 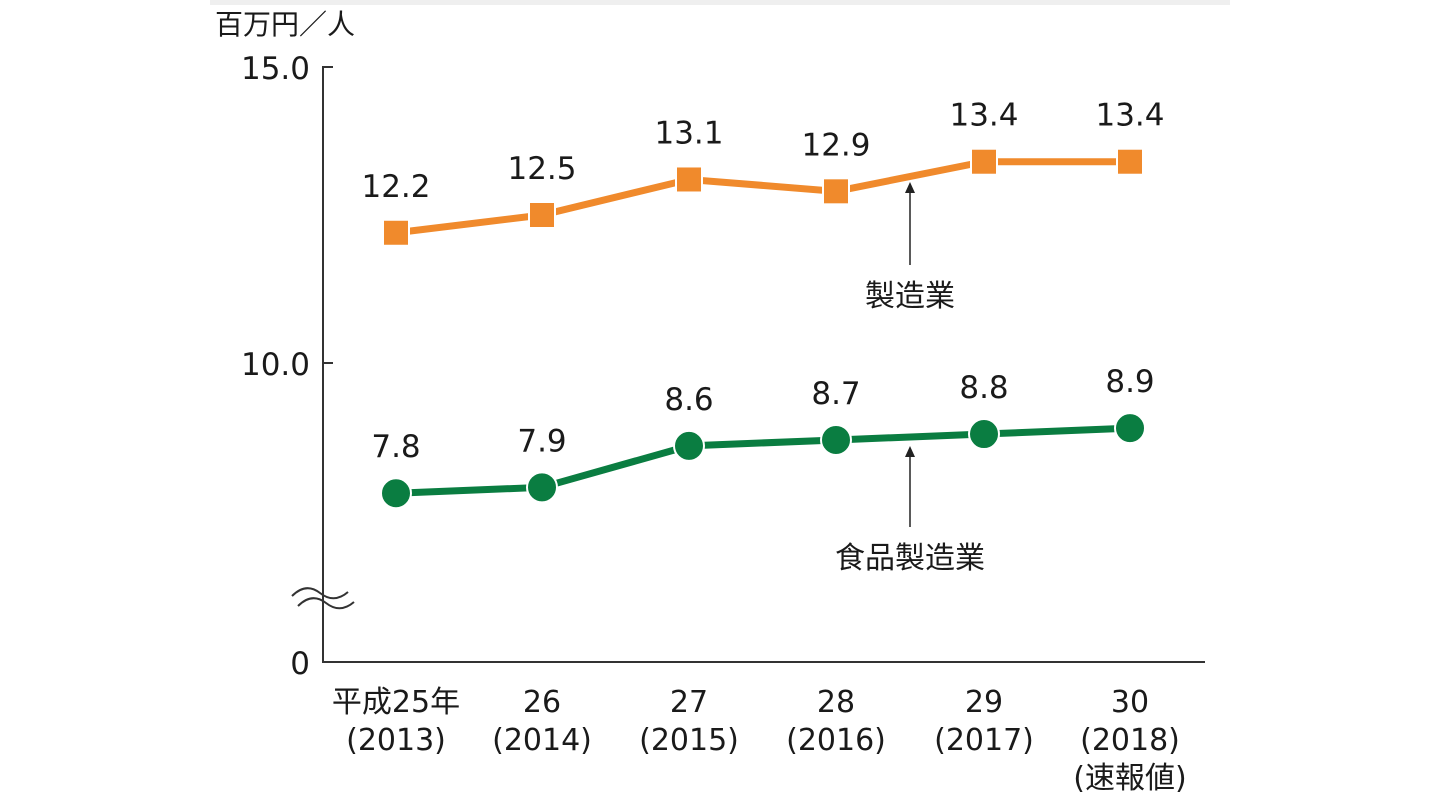 What do you see at coordinates (763, 460) in the screenshot?
I see `series-line-food` at bounding box center [763, 460].